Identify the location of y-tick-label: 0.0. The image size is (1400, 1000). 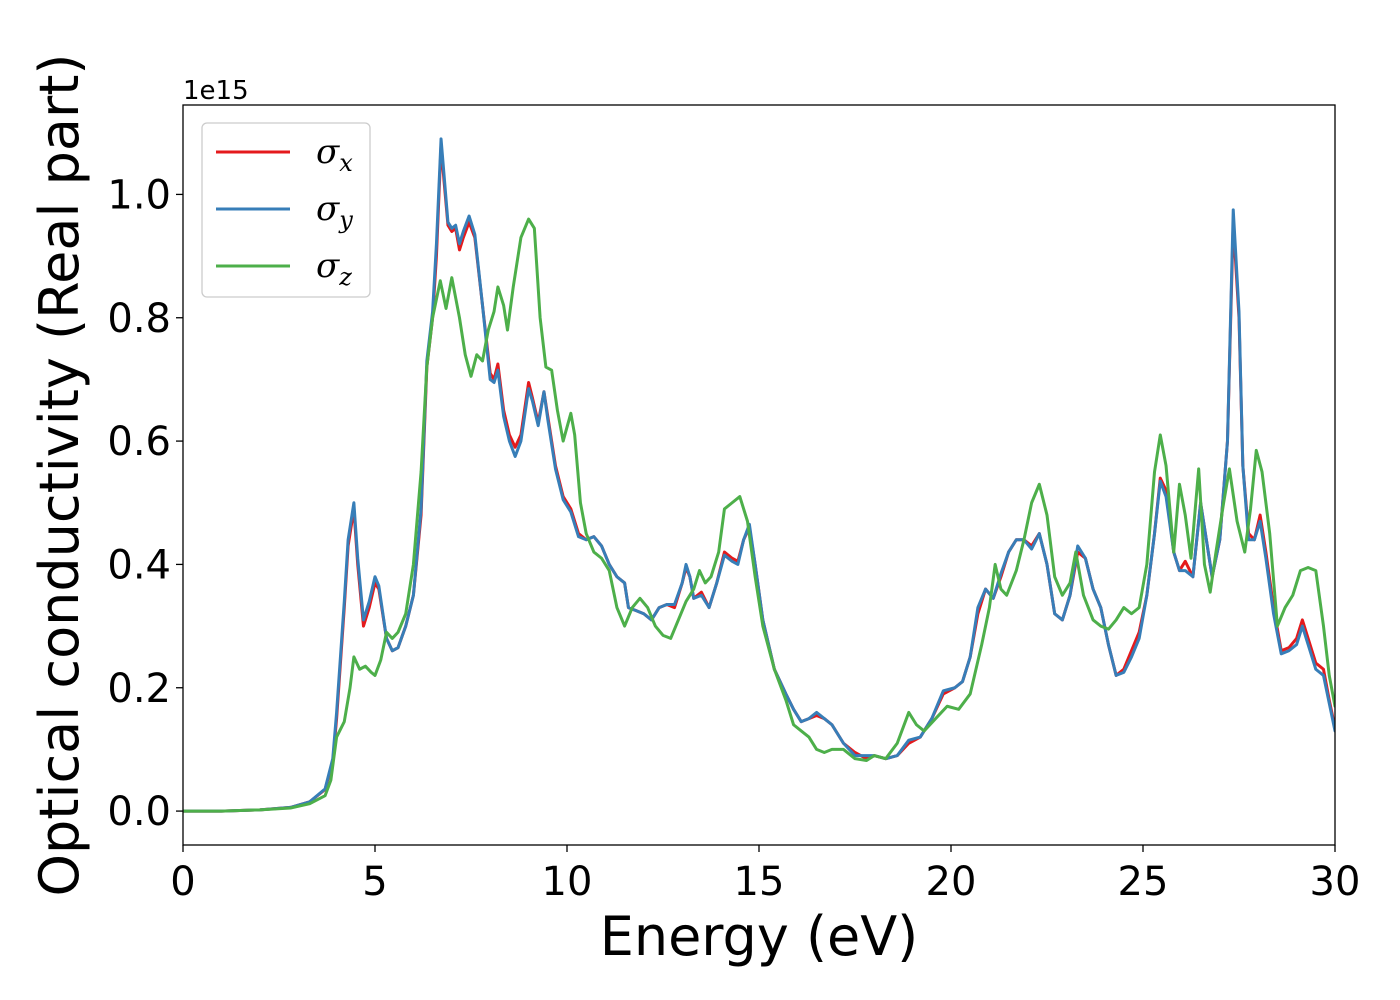
(139, 812).